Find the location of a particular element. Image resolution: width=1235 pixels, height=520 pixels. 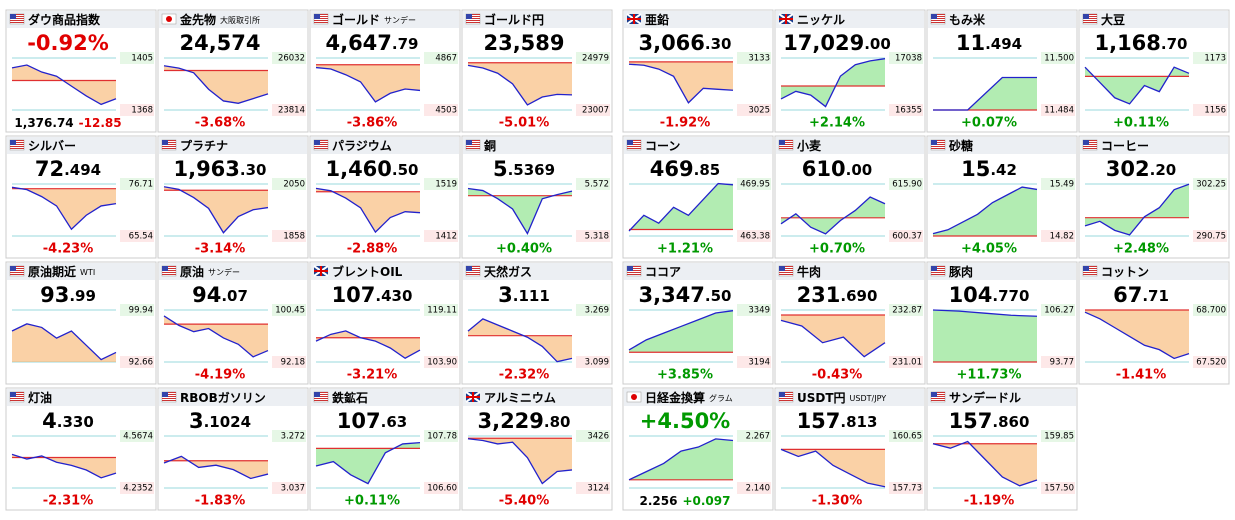

tile-name: 日経金換算 グラム is located at coordinates (689, 397).